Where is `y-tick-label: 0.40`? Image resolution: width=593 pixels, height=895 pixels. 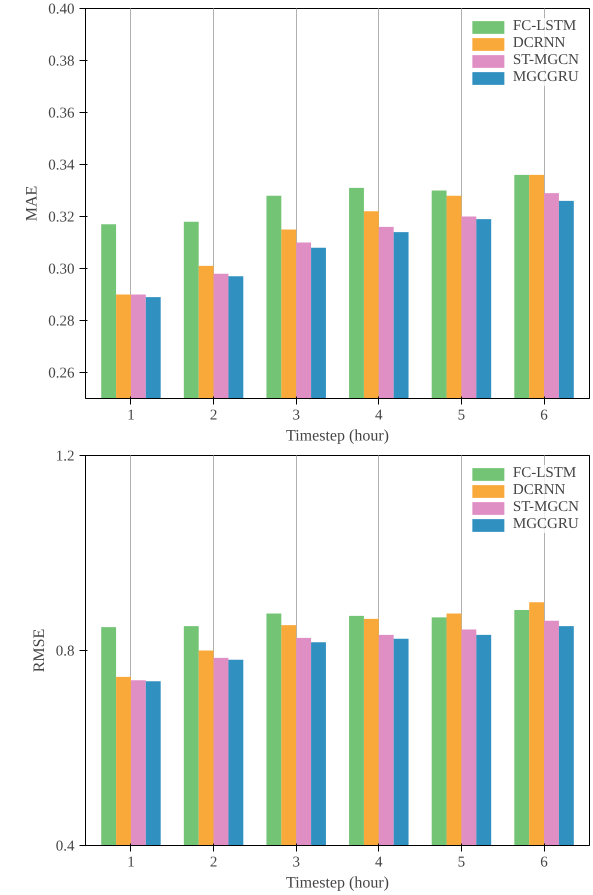
y-tick-label: 0.40 is located at coordinates (61, 10).